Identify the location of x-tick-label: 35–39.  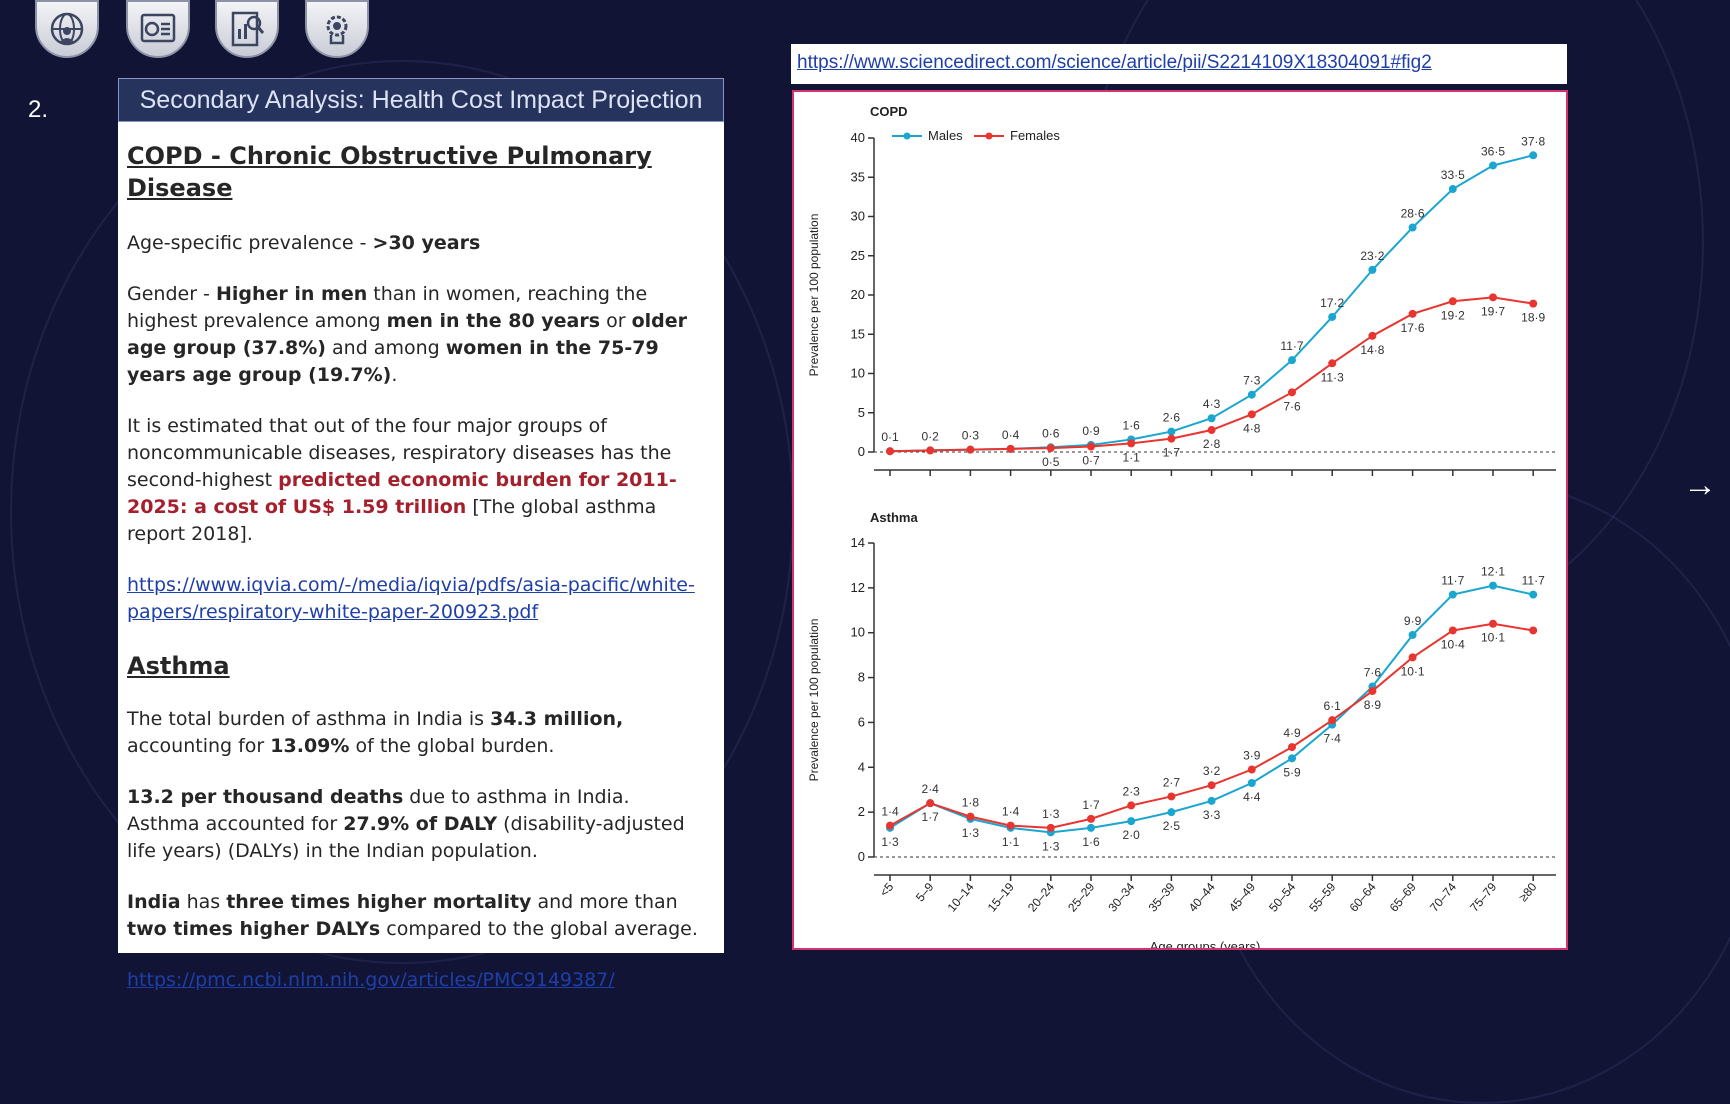
(1162, 897).